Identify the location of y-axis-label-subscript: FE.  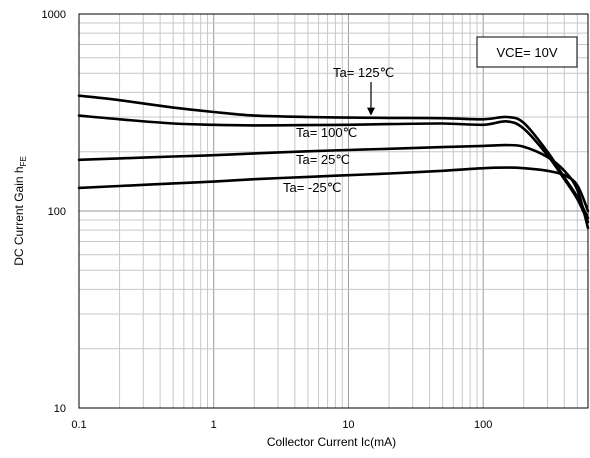
(23, 161).